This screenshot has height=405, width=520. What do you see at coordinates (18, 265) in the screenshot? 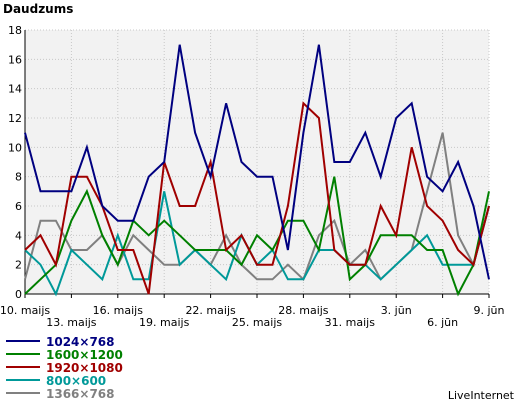
I see `y-tick-label: 2` at bounding box center [18, 265].